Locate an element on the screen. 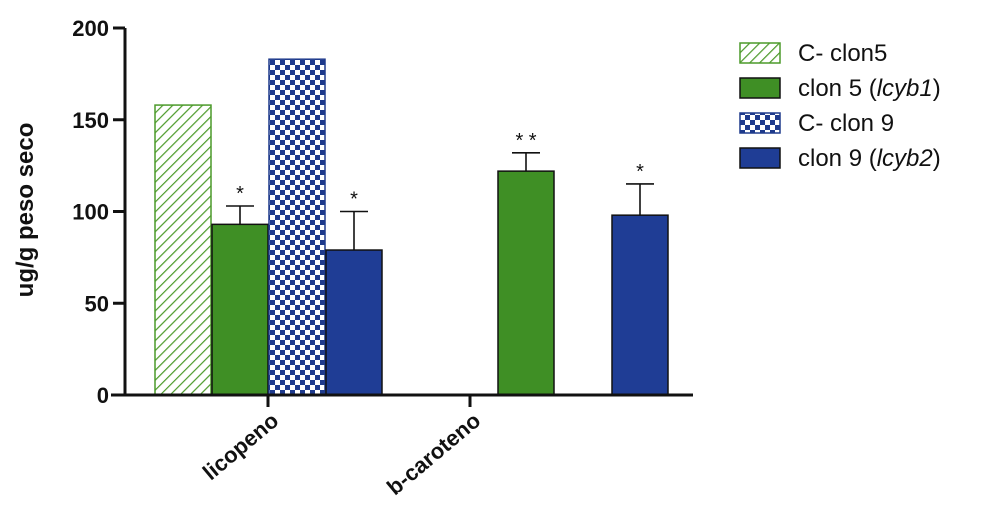 The image size is (999, 532). y-tick-label: 100 is located at coordinates (90, 212).